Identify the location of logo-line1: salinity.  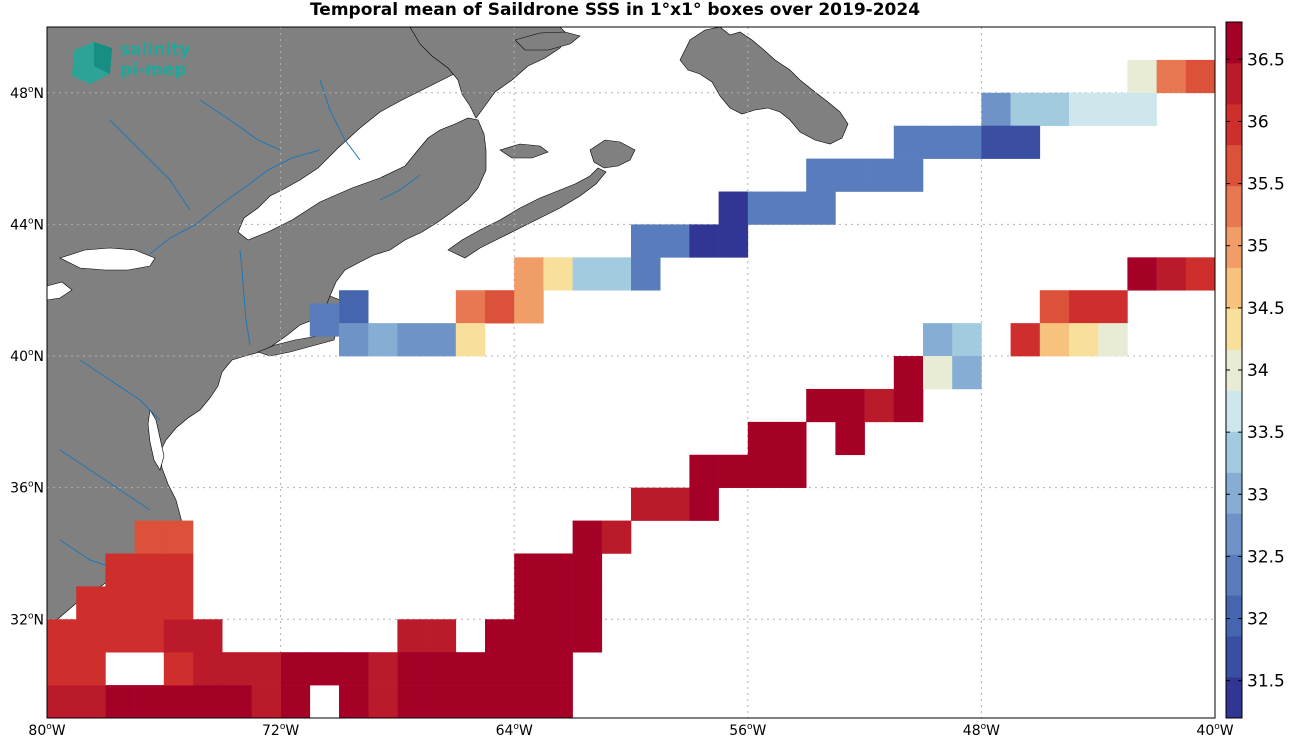
(155, 50).